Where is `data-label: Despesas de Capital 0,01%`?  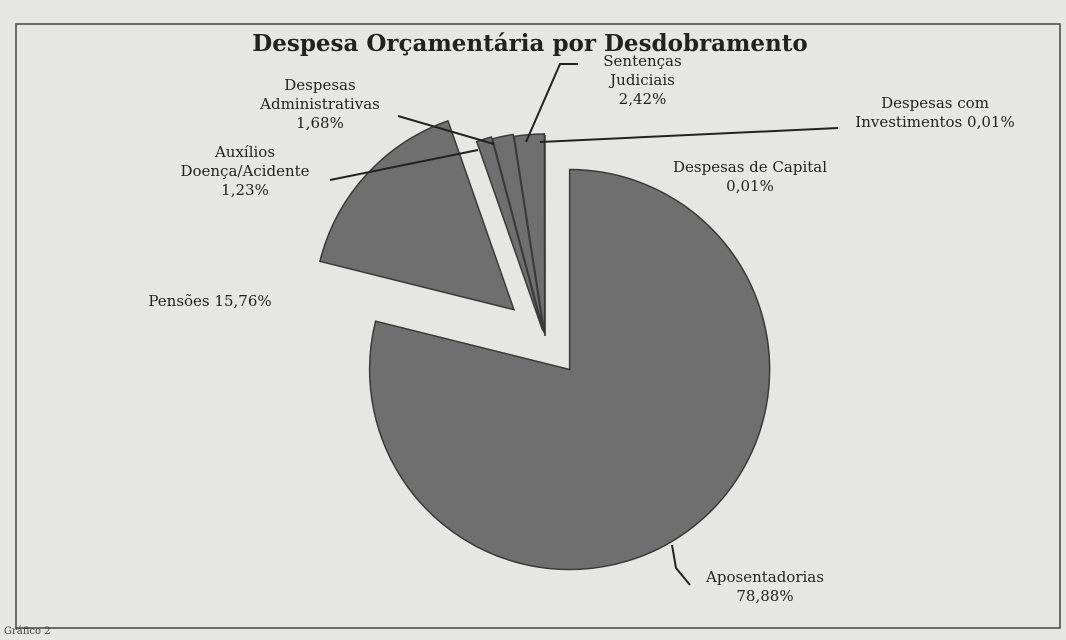
data-label: Despesas de Capital 0,01% is located at coordinates (750, 177).